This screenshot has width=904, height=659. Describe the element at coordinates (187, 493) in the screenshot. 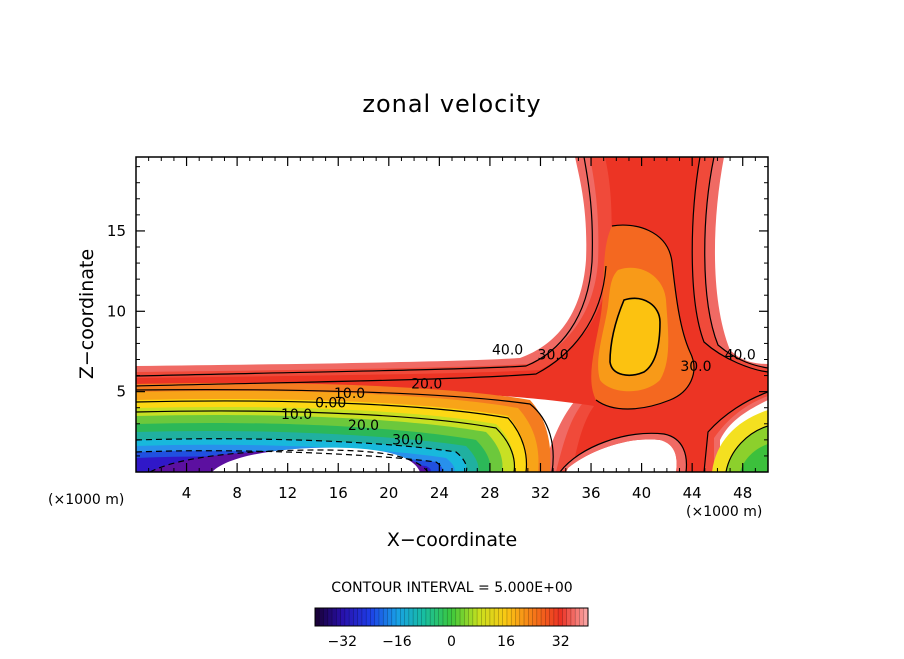

I see `x-tick-label: 4` at that location.